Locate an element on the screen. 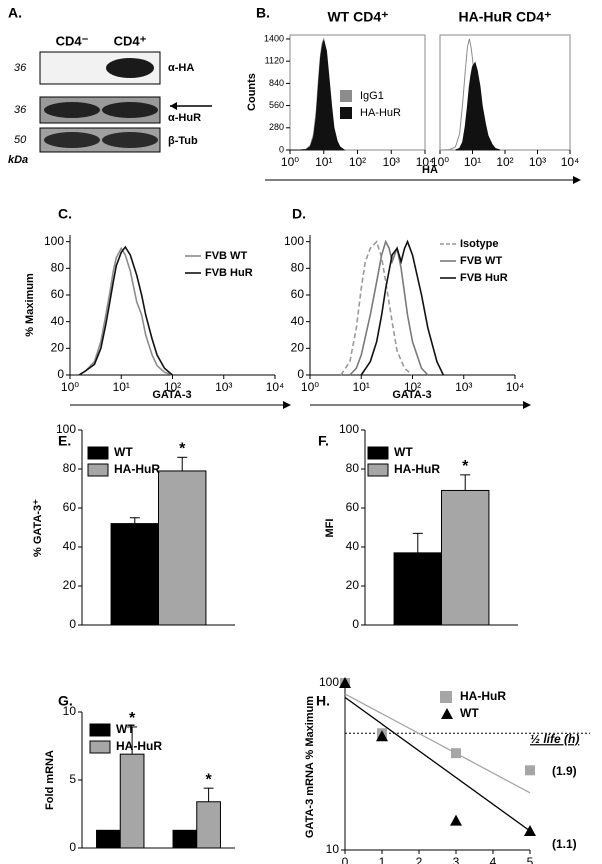  y-tick-label: 10 is located at coordinates (333, 849).